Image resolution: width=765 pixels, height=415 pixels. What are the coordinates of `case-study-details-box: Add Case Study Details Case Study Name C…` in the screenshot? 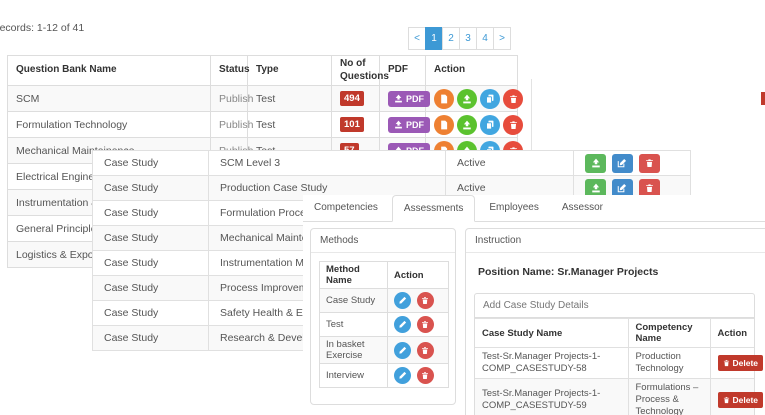 It's located at (619, 354).